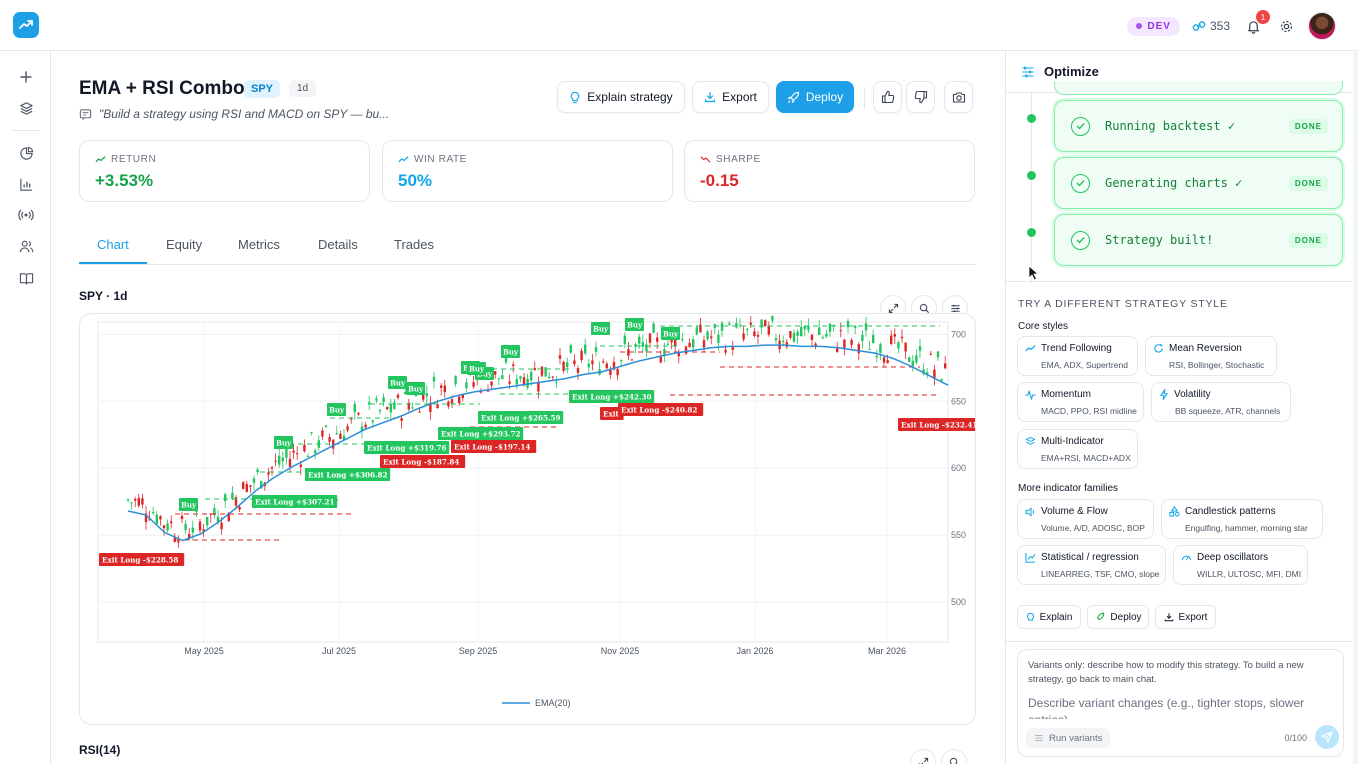 This screenshot has height=764, width=1358. Describe the element at coordinates (1322, 26) in the screenshot. I see `user-avatar` at that location.